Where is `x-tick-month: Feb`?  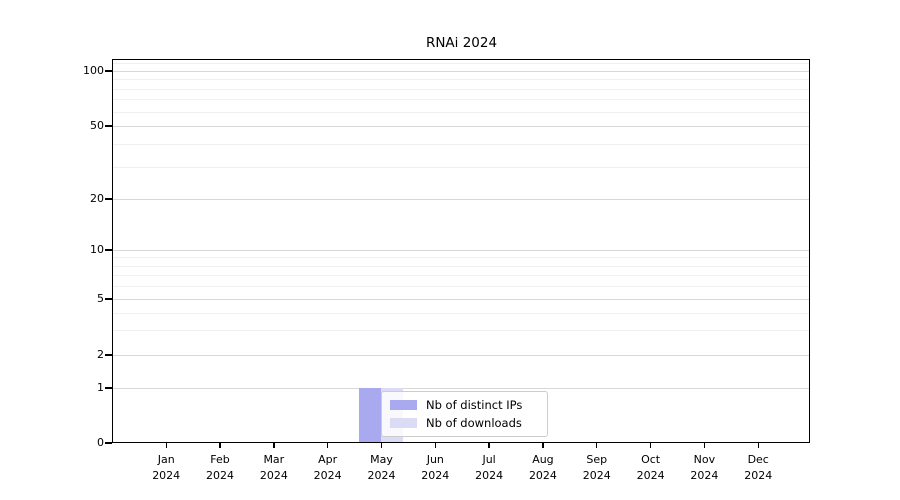 x-tick-month: Feb is located at coordinates (220, 459).